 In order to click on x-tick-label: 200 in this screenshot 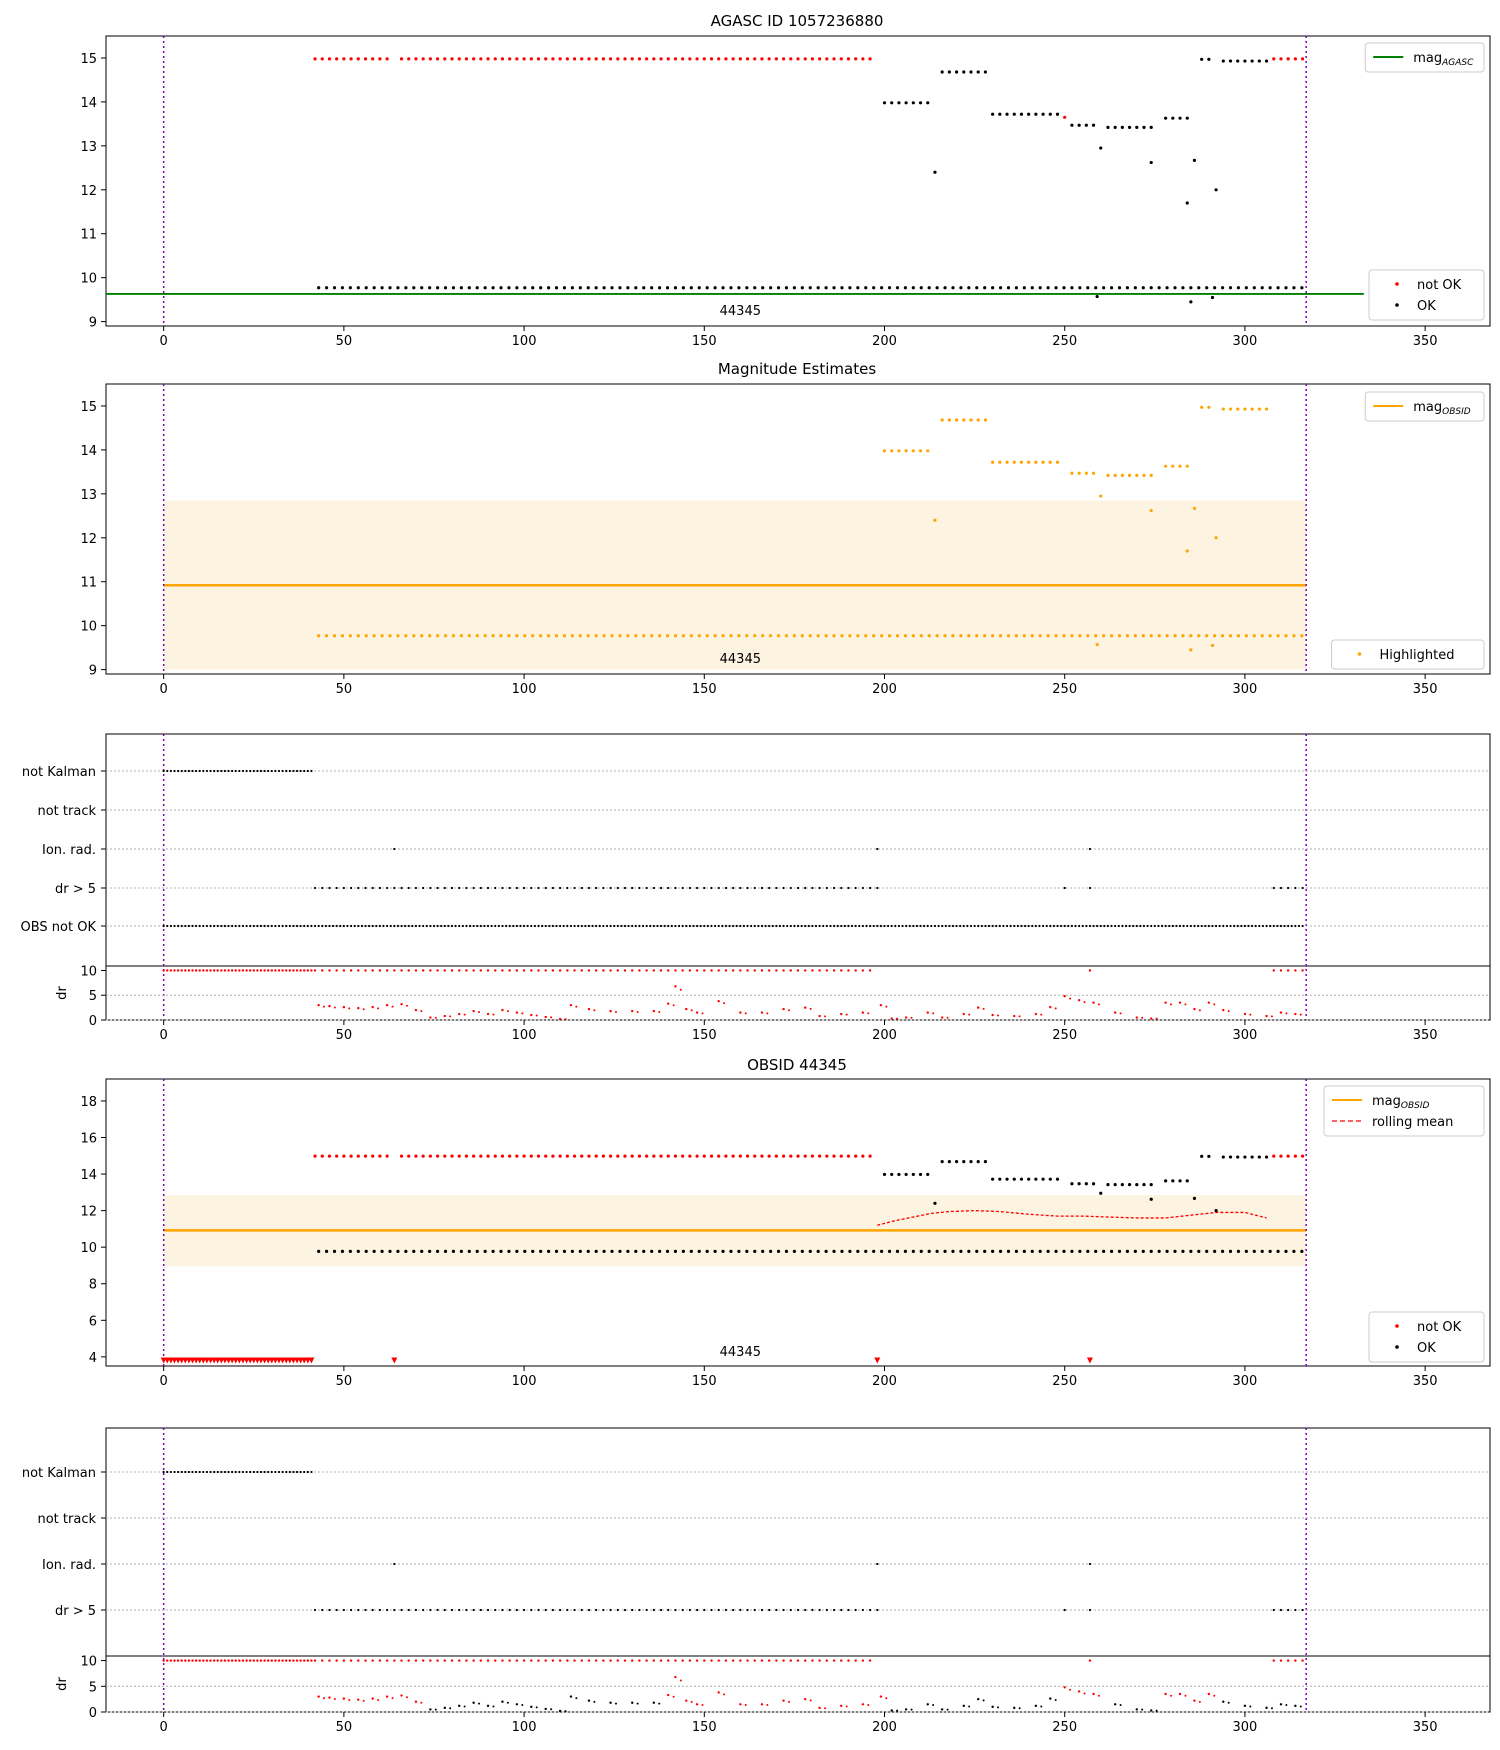, I will do `click(884, 1727)`.